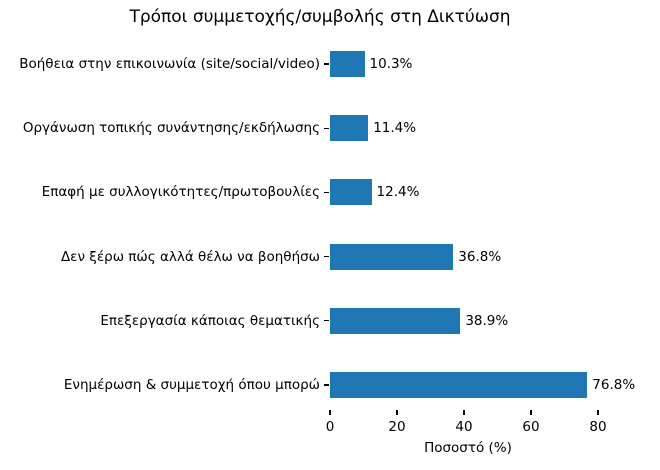 The height and width of the screenshot is (470, 660). Describe the element at coordinates (171, 128) in the screenshot. I see `category-label: Οργάνωση τοπικής συνάντησης/εκδήλωσης` at that location.